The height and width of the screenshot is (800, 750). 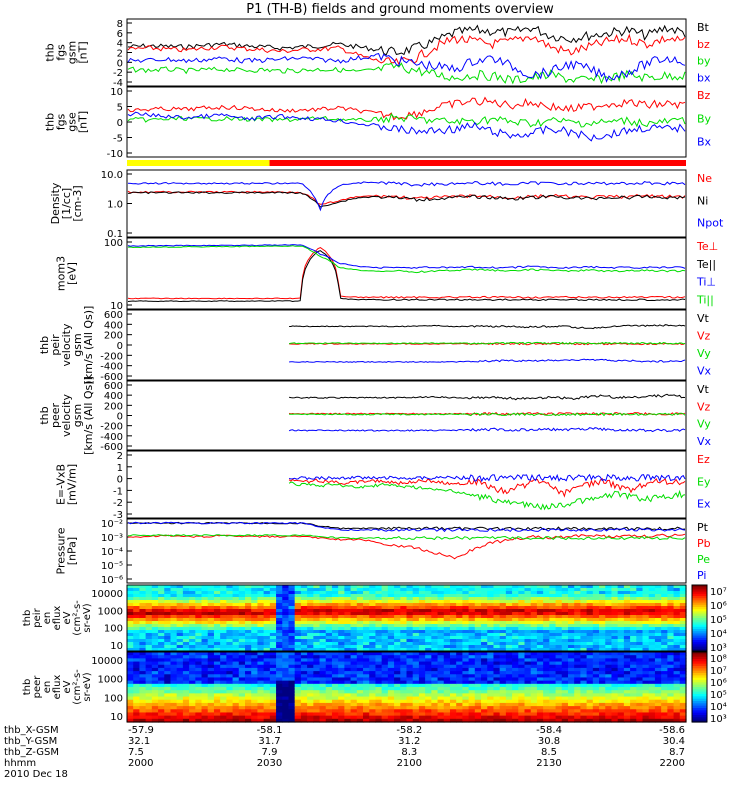 What do you see at coordinates (703, 44) in the screenshot?
I see `legend-bz: bz` at bounding box center [703, 44].